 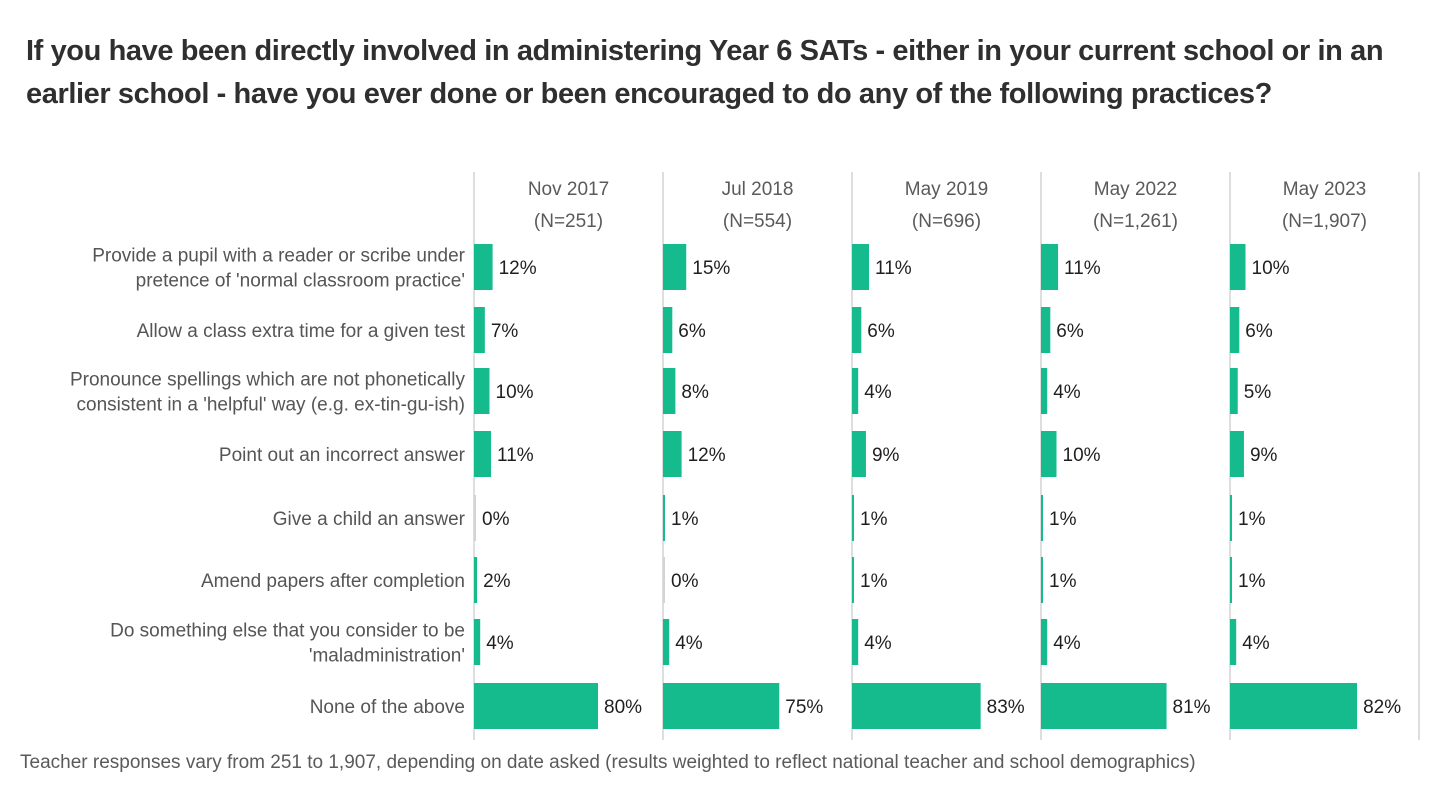 I want to click on panel-n-label: (N=696), so click(x=946, y=221).